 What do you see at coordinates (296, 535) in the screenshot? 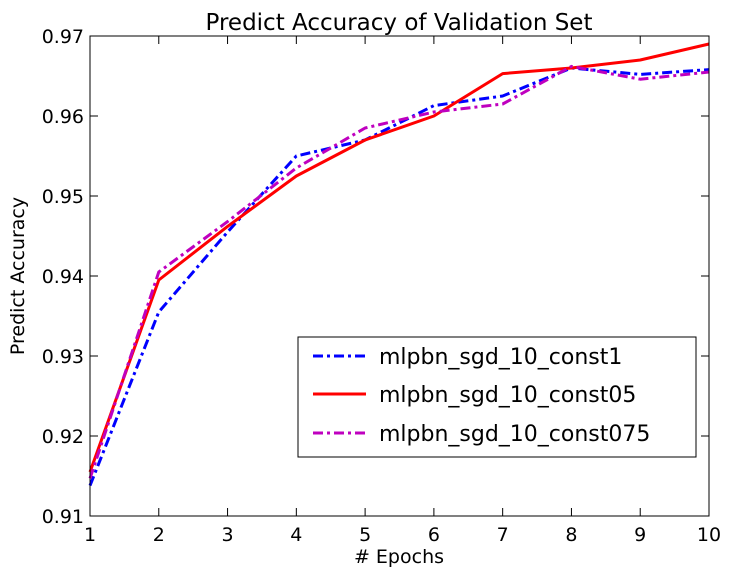
I see `x-tick-label: 4` at bounding box center [296, 535].